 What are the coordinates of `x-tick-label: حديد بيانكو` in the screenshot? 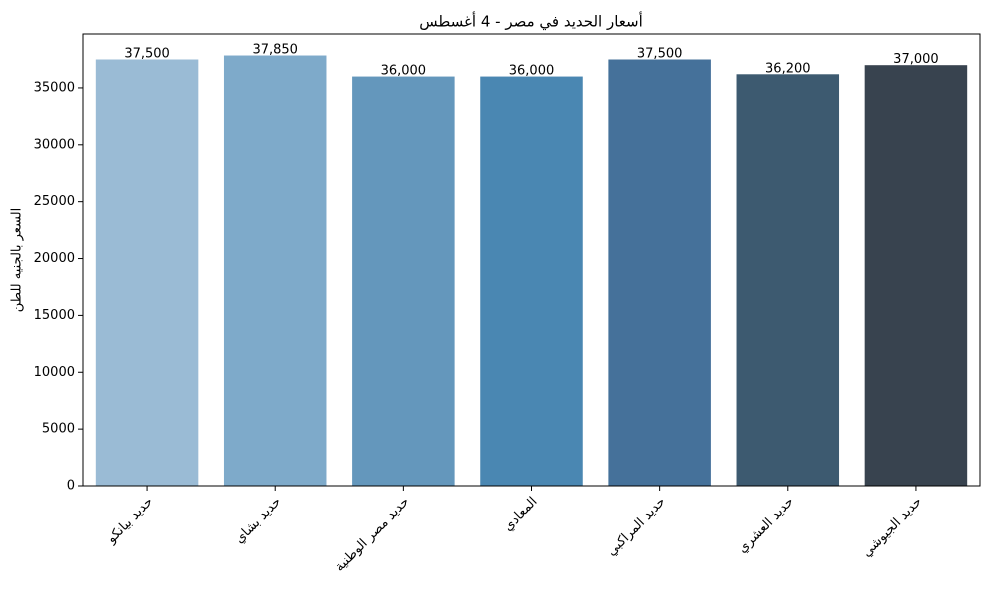 It's located at (129, 520).